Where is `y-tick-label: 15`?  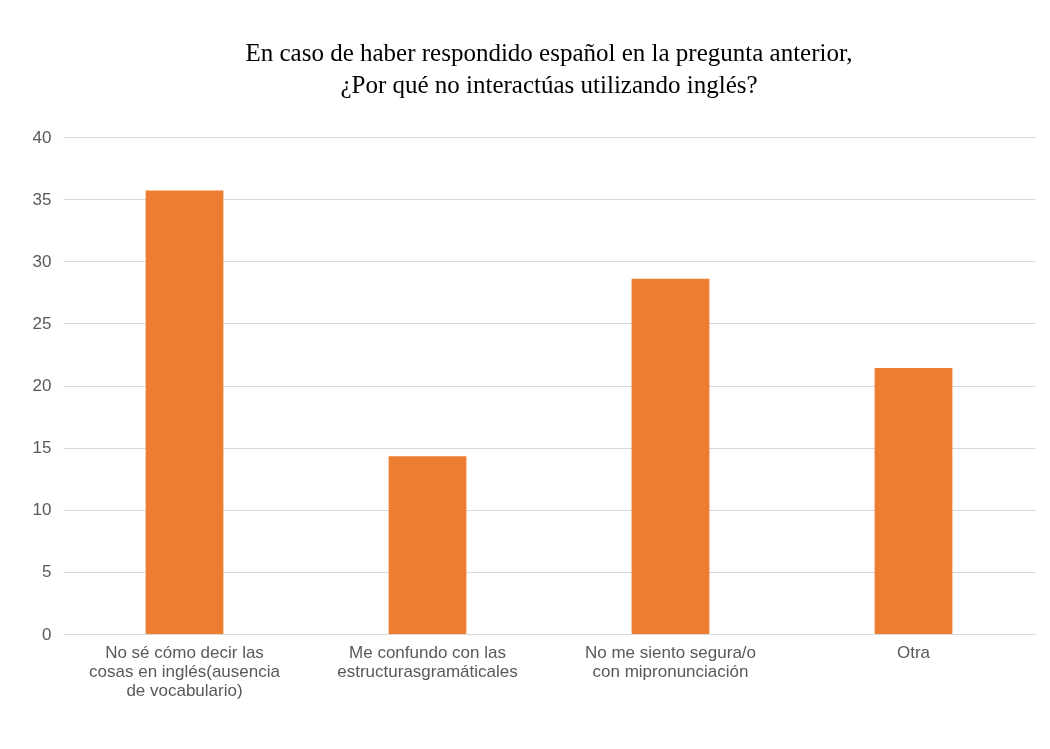 y-tick-label: 15 is located at coordinates (42, 448).